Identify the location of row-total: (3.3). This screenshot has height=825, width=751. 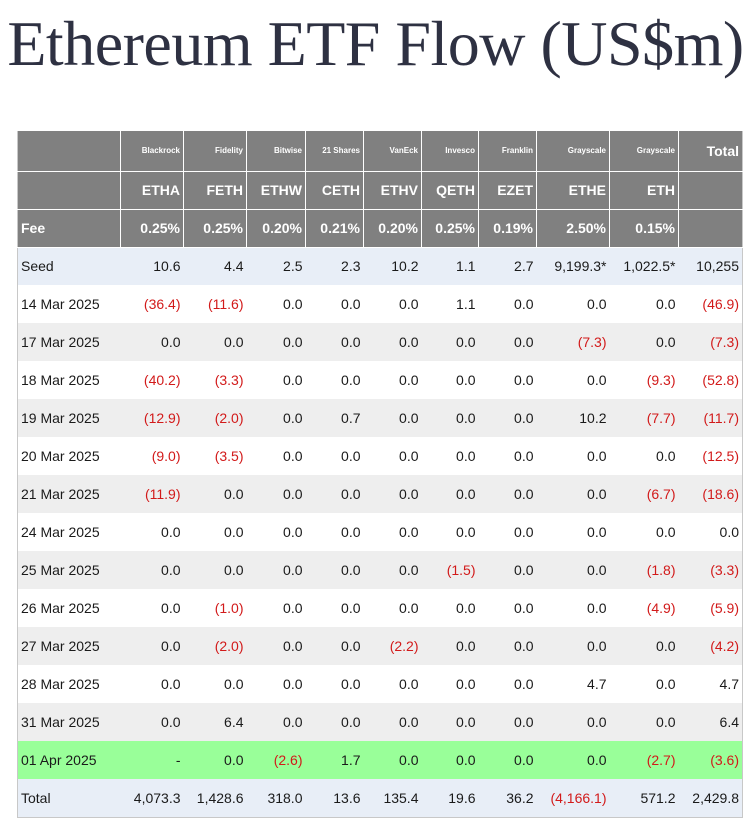
(710, 570).